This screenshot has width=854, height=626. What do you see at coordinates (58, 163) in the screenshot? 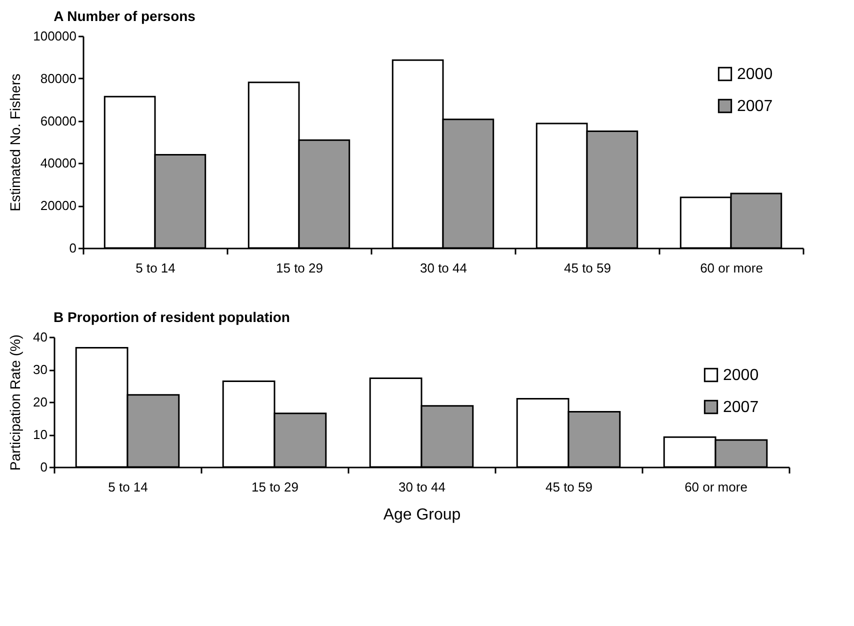
I see `y-tick-label: 40000` at bounding box center [58, 163].